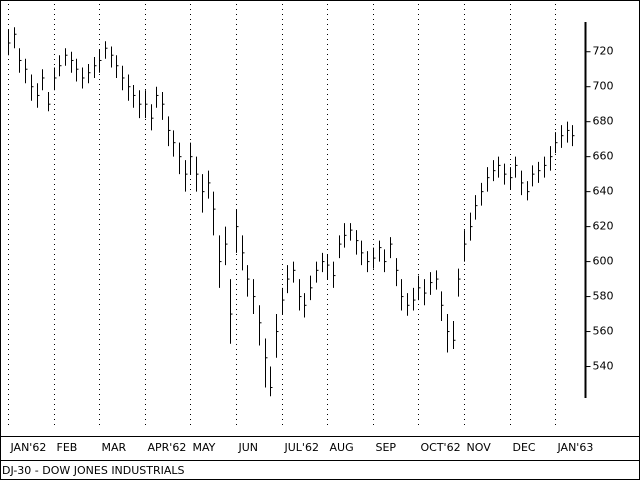 The image size is (640, 480). What do you see at coordinates (479, 447) in the screenshot?
I see `x-tick-label: NOV` at bounding box center [479, 447].